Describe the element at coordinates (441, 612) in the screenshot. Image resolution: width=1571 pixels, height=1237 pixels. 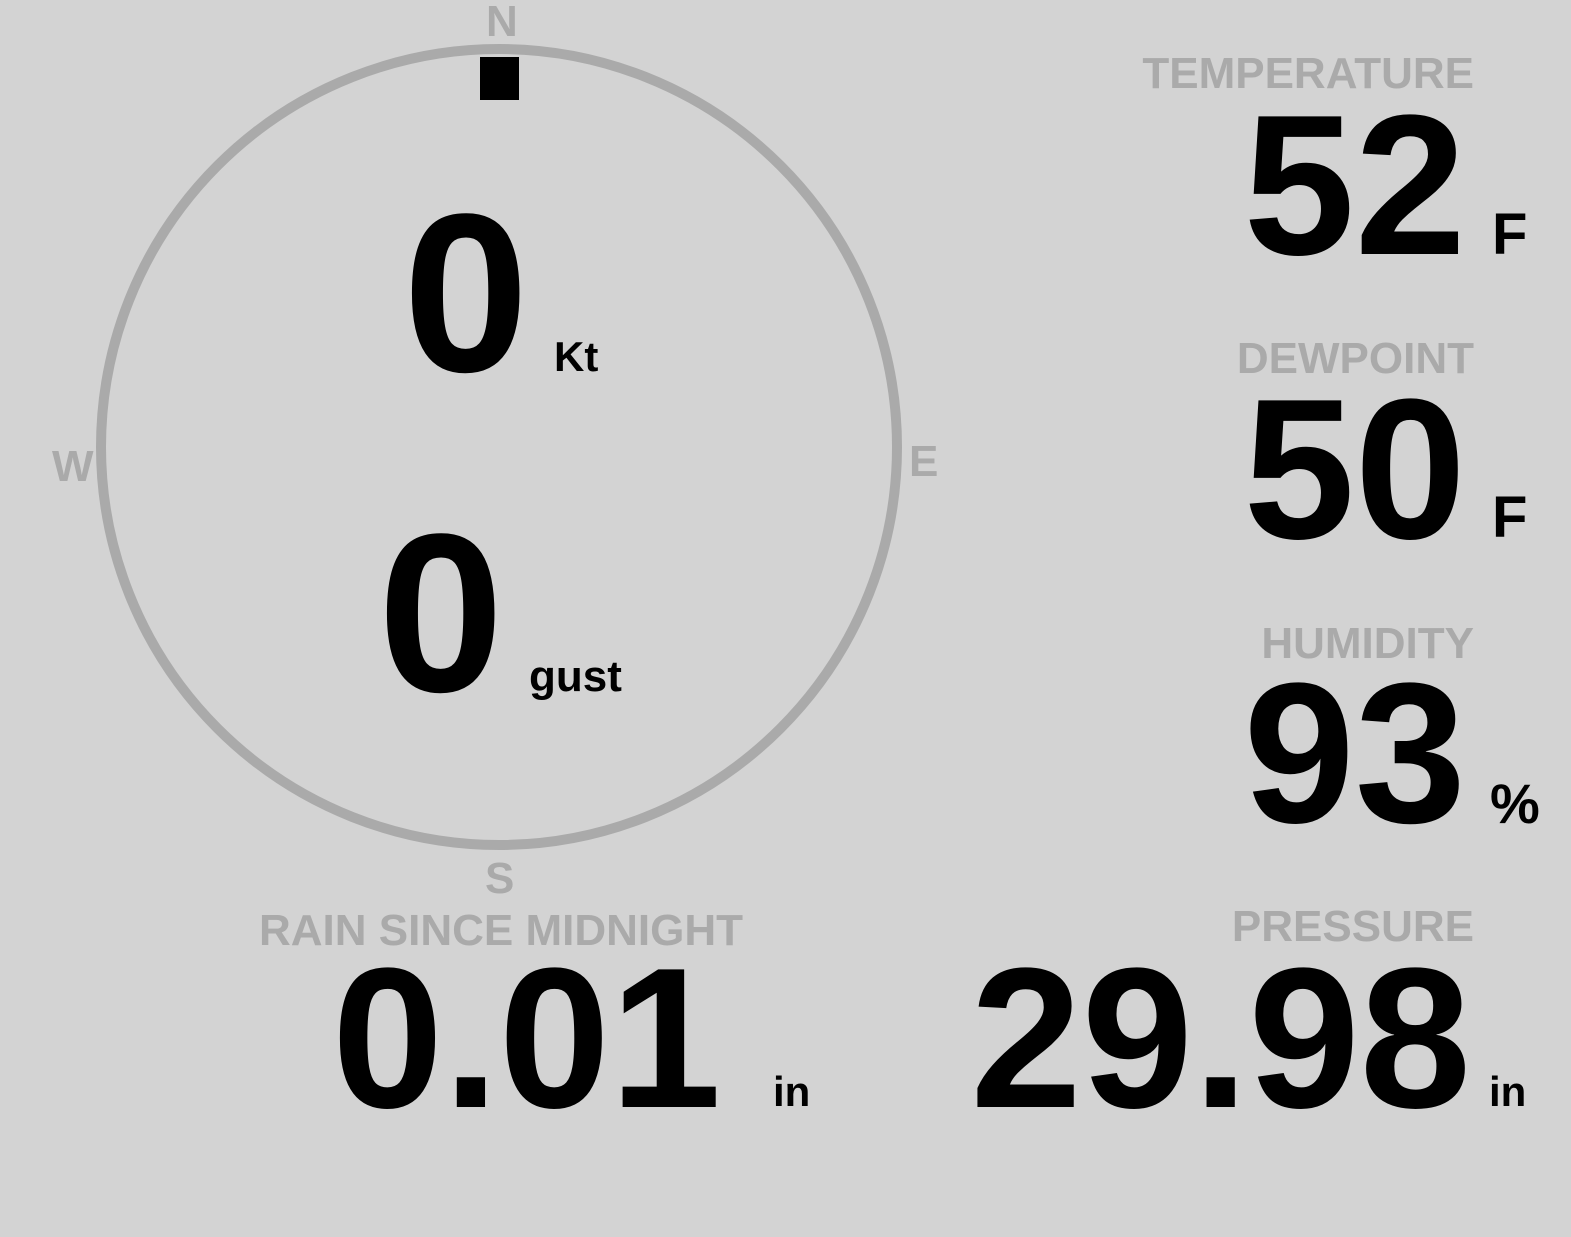
I see `wind-gust-value: 0` at that location.